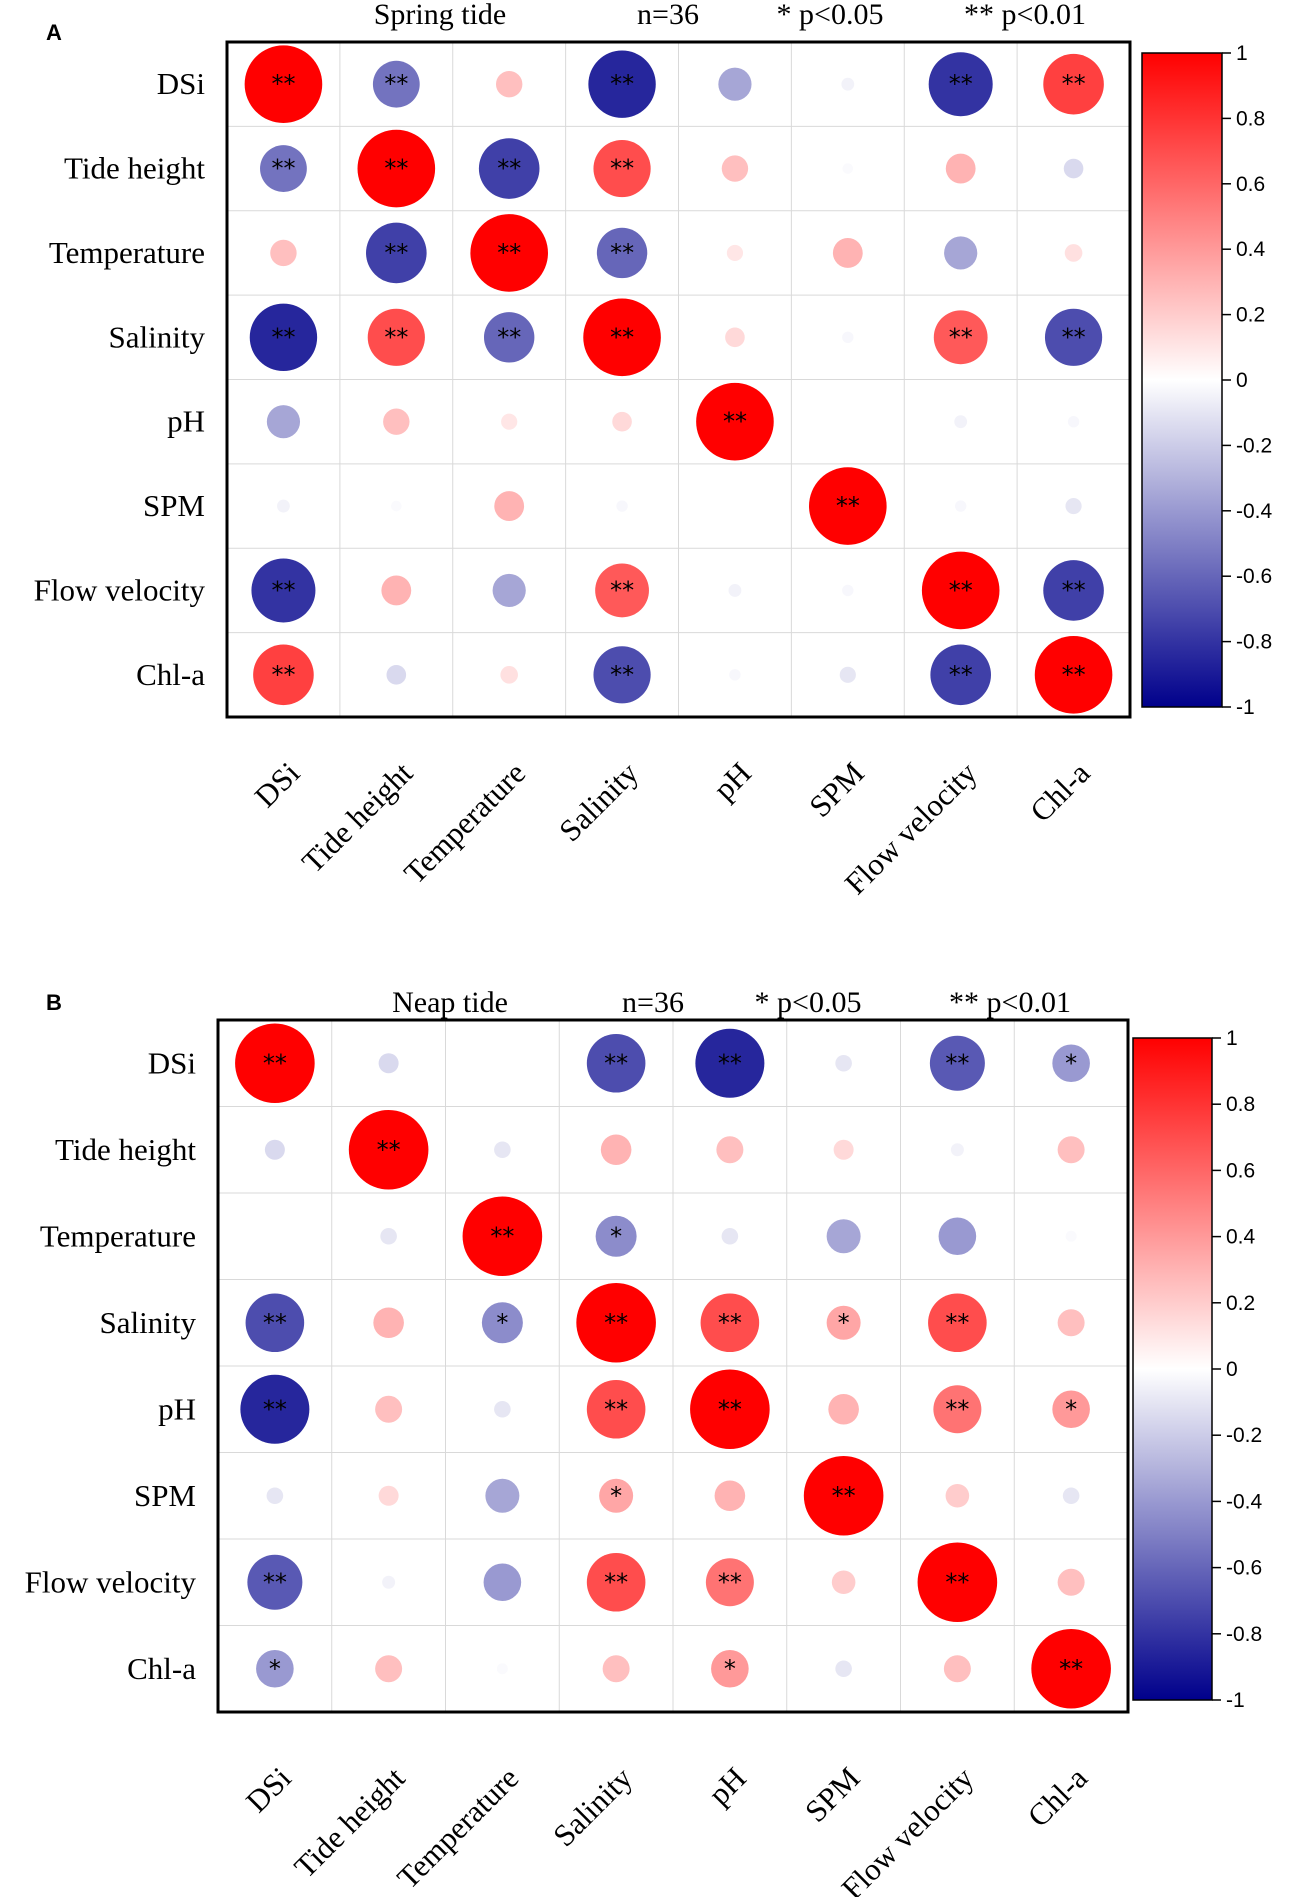 Image resolution: width=1299 pixels, height=1897 pixels. Describe the element at coordinates (668, 15) in the screenshot. I see `sample-size-label: n=36` at that location.